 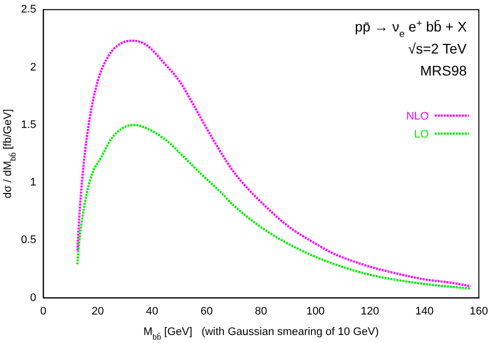 I want to click on x-tick-label: 0, so click(x=43, y=311).